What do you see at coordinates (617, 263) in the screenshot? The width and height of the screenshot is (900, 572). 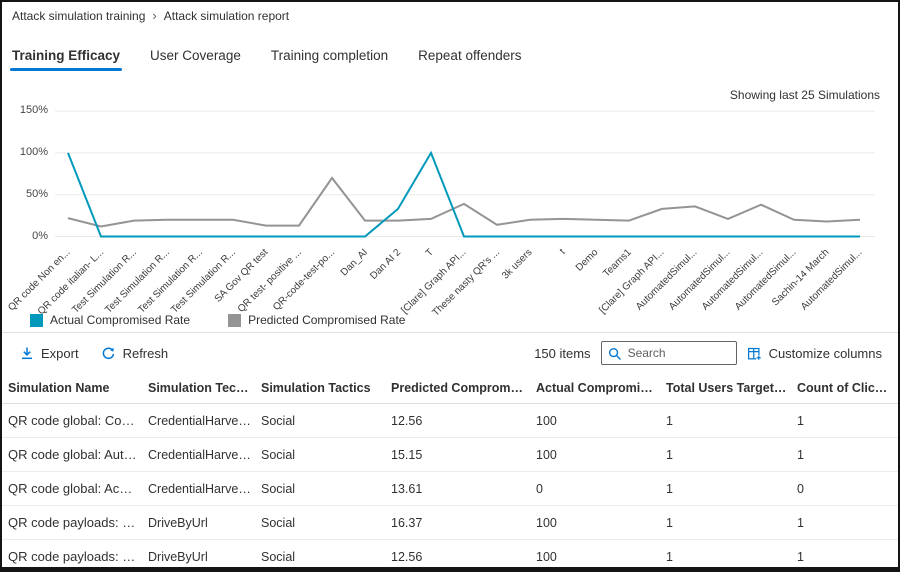 I see `x-axis-label: Teams1` at bounding box center [617, 263].